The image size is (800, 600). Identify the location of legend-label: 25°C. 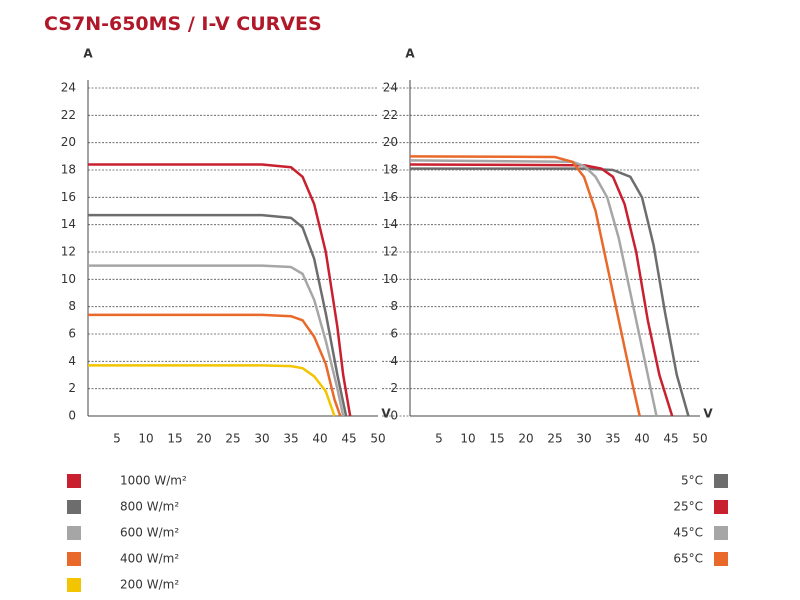
(688, 507).